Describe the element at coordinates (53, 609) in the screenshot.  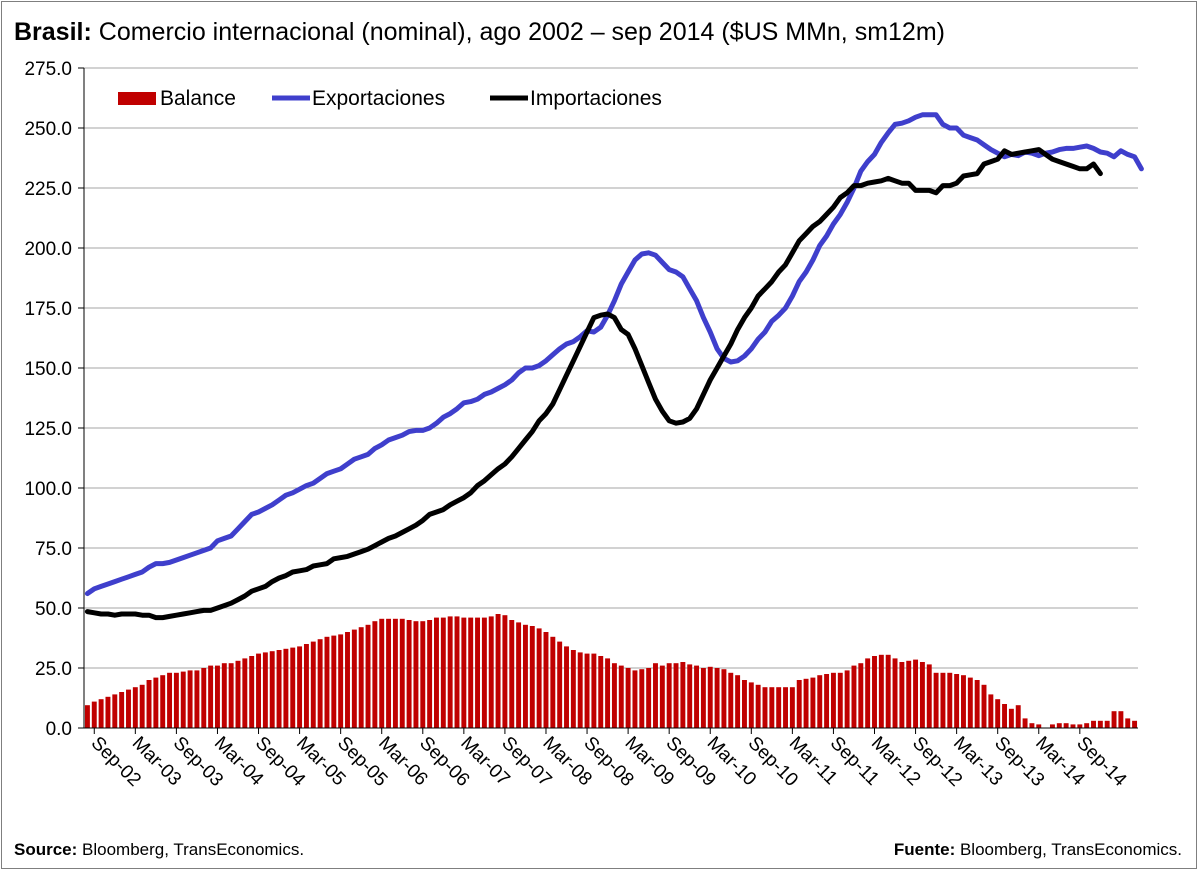
I see `y-tick-label: 50.0` at that location.